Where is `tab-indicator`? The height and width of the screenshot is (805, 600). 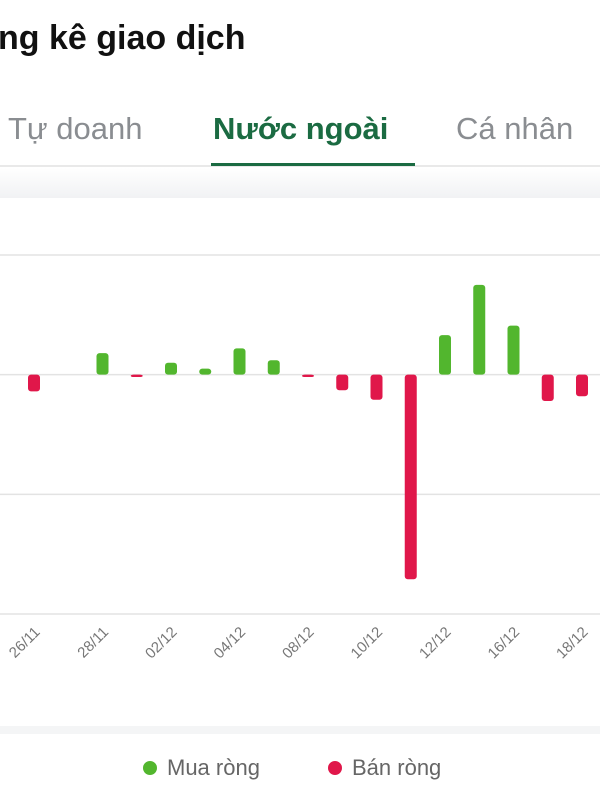
tab-indicator is located at coordinates (313, 164).